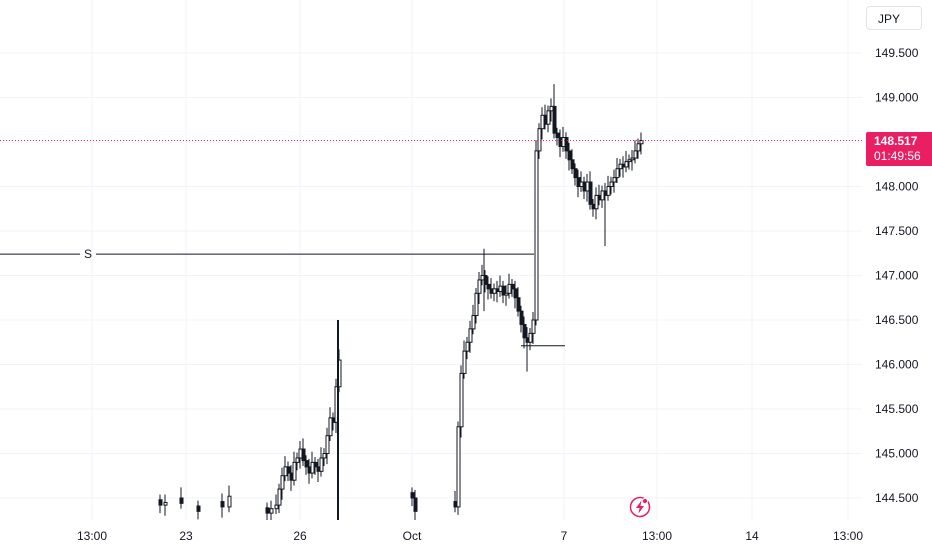 The image size is (932, 550). What do you see at coordinates (282, 297) in the screenshot?
I see `horizontal-lines: S` at bounding box center [282, 297].